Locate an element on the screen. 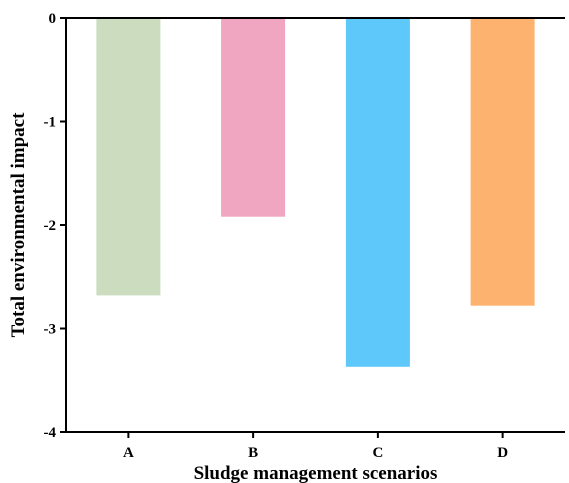  bar-B is located at coordinates (253, 117).